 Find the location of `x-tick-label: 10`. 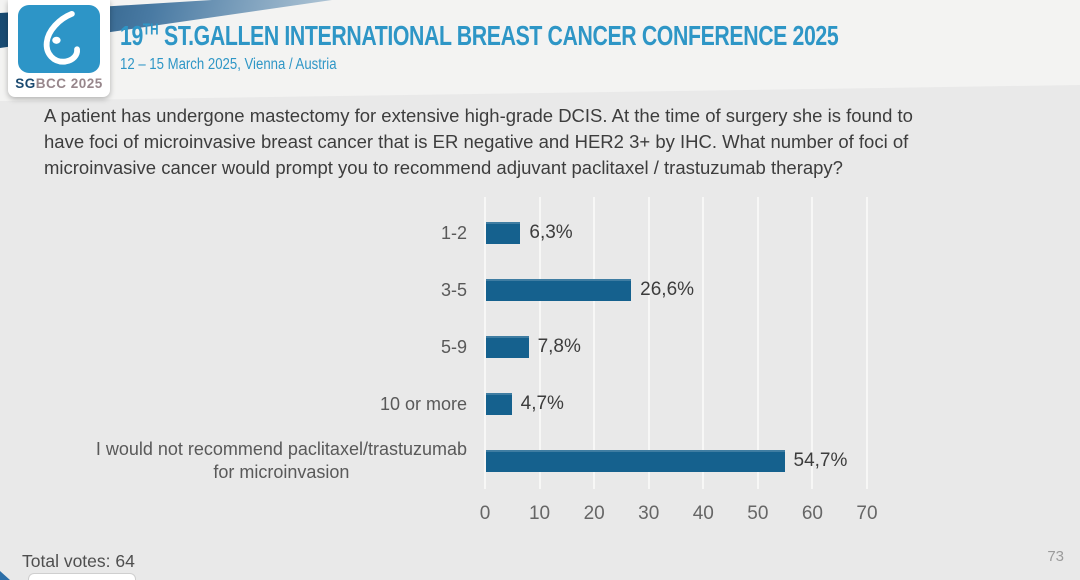

x-tick-label: 10 is located at coordinates (539, 513).